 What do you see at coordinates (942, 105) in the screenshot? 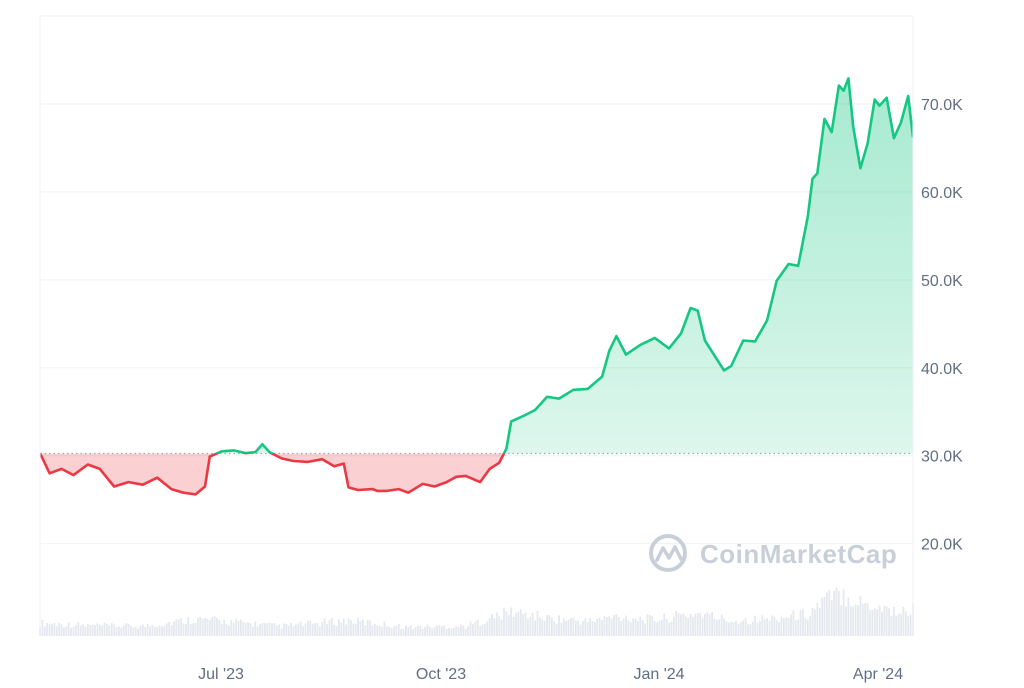
I see `y-tick-label: 70.0K` at bounding box center [942, 105].